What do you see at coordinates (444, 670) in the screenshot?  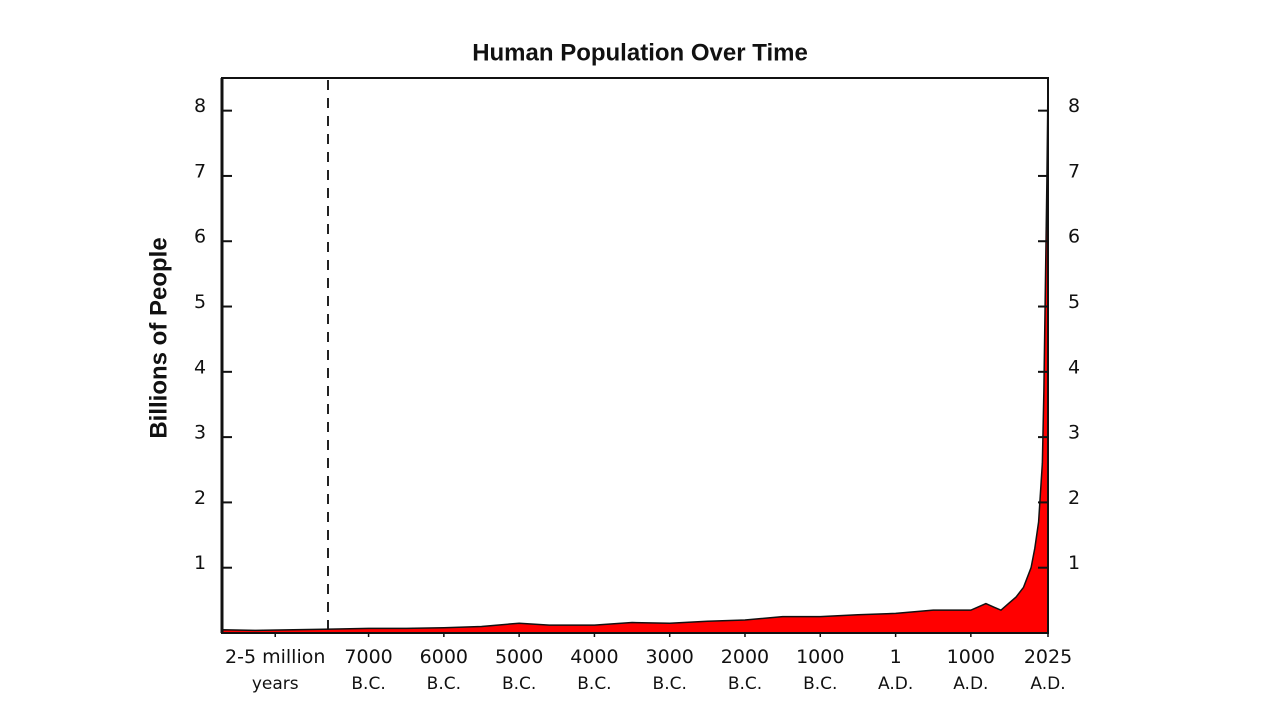 I see `x-tick-label: 6000 B.C.` at bounding box center [444, 670].